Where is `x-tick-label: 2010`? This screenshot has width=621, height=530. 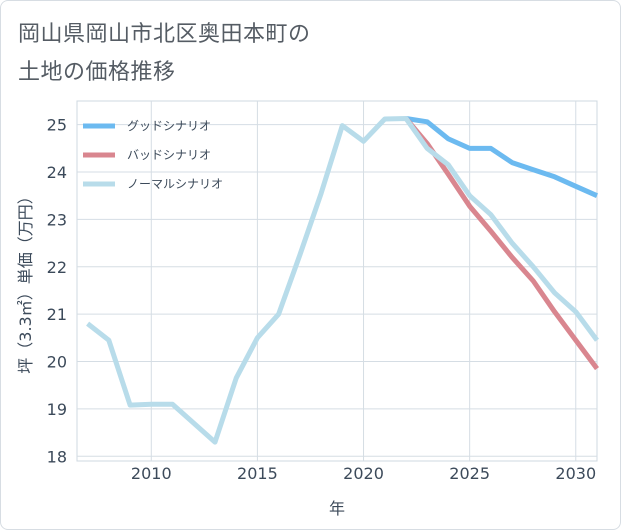 x-tick-label: 2010 is located at coordinates (151, 473).